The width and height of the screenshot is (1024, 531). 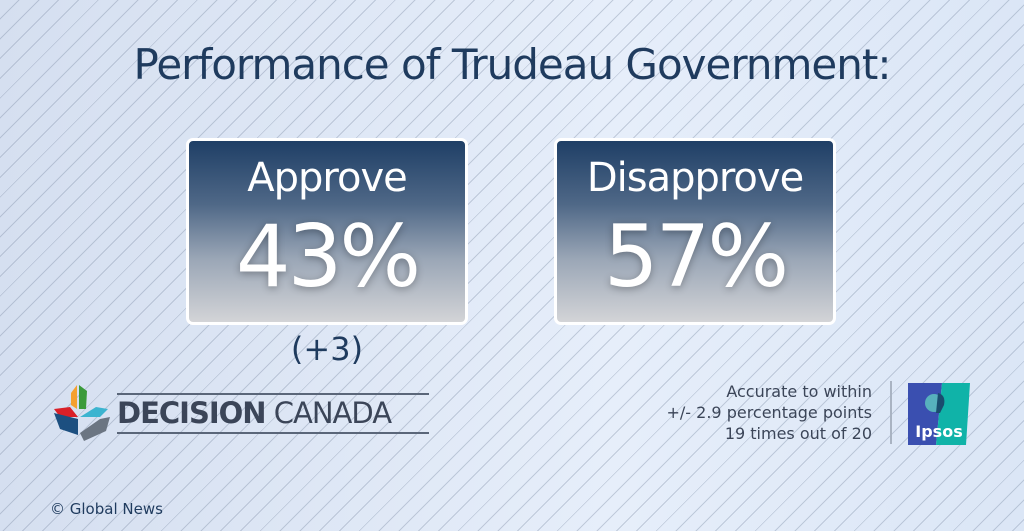 I want to click on page-title: Performance of Trudeau Government:, so click(x=512, y=64).